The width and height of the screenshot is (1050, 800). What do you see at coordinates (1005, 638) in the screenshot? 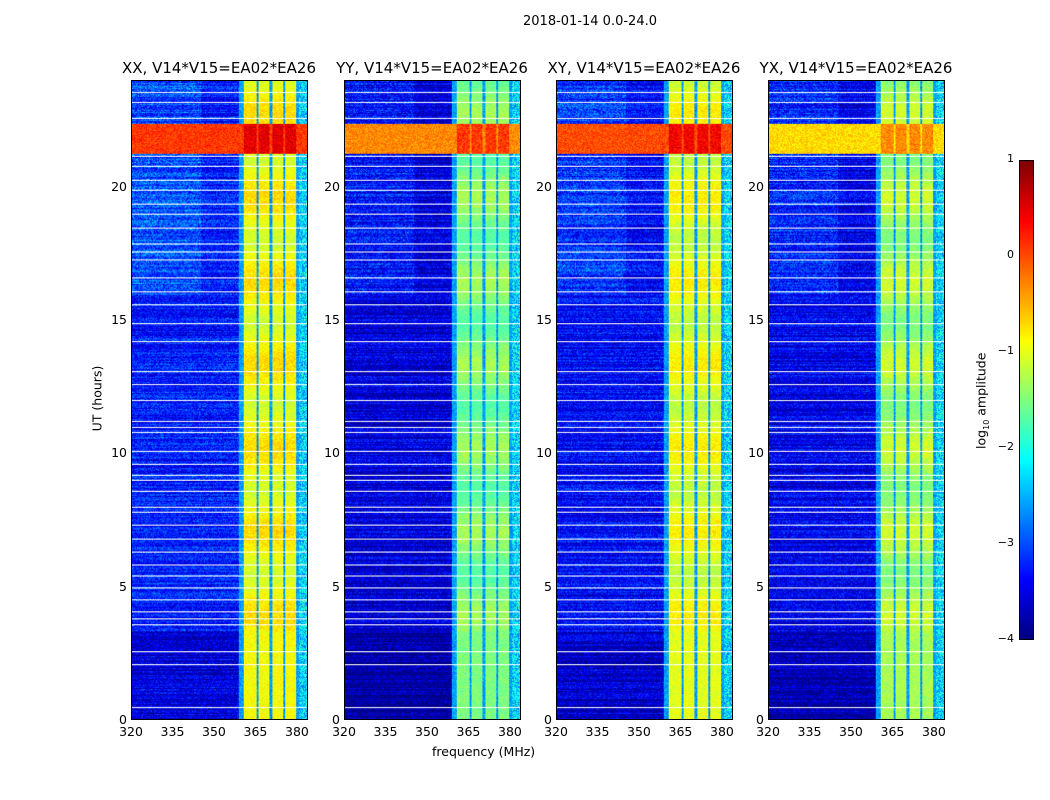
I see `colorbar-tick-label: −4` at bounding box center [1005, 638].